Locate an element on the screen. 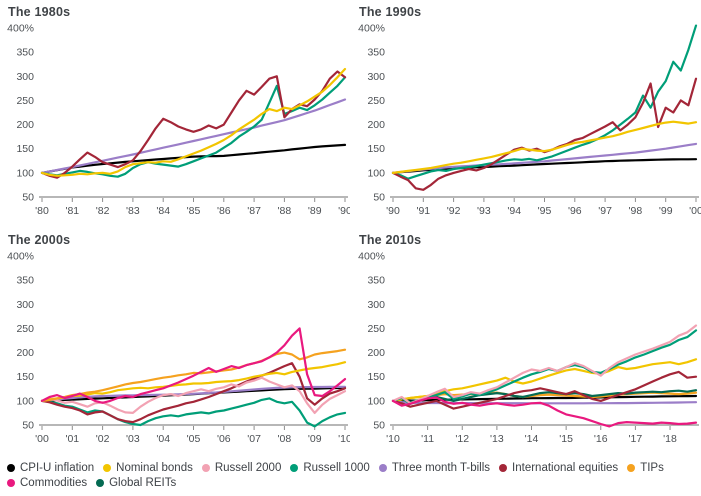 Image resolution: width=701 pixels, height=496 pixels. x-axis-tick-label: '09 is located at coordinates (315, 439).